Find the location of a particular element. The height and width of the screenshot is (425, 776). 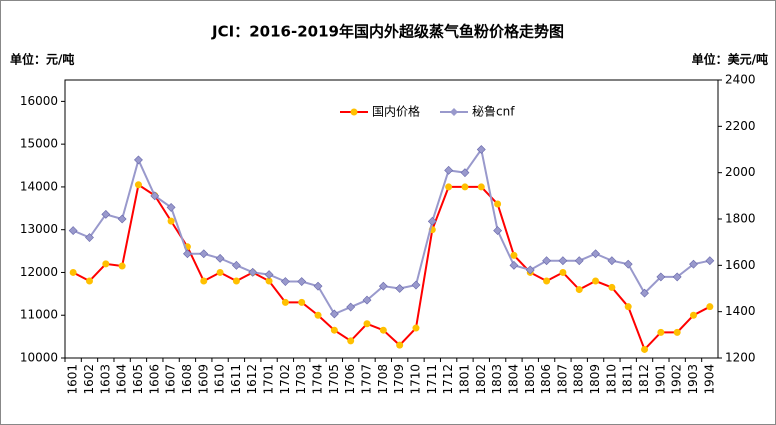

x-tick-label: 1805 is located at coordinates (530, 379).